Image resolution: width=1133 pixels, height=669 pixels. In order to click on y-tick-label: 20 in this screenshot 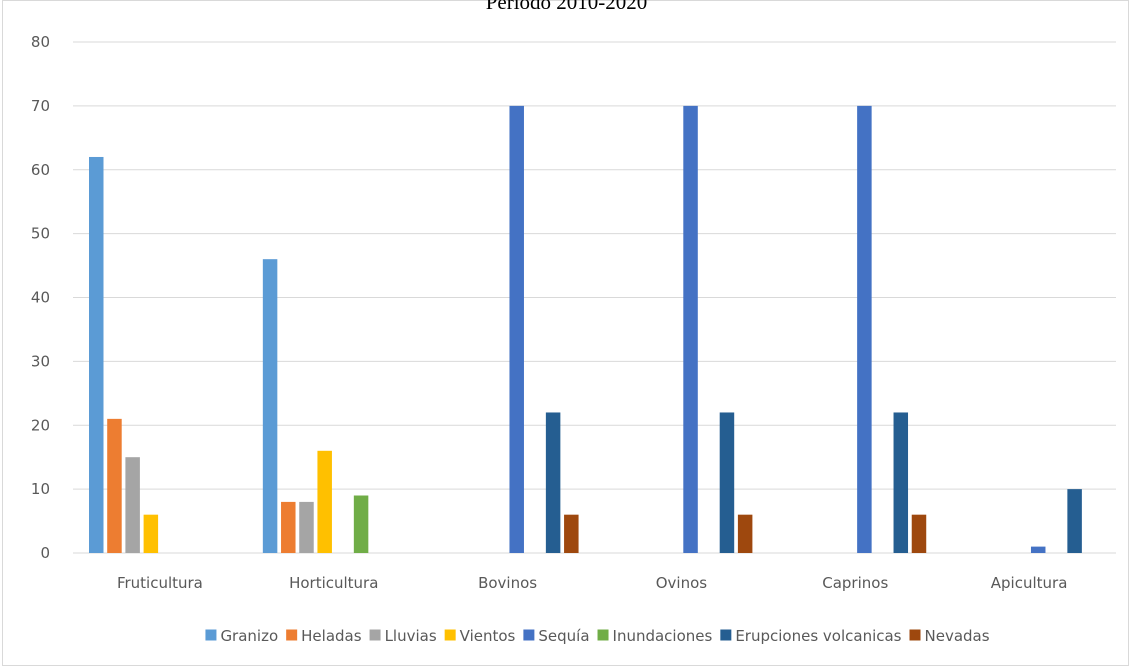, I will do `click(40, 425)`.